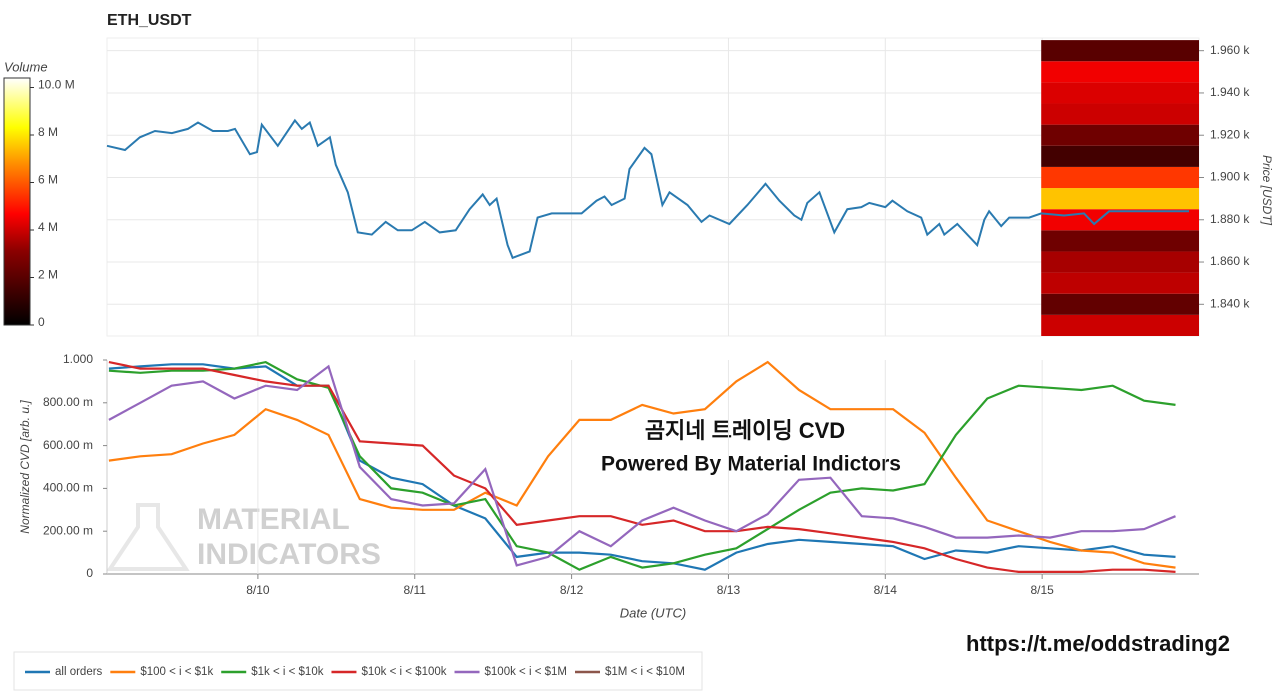 The image size is (1280, 692). Describe the element at coordinates (26, 66) in the screenshot. I see `colorbar-label: Volume` at that location.